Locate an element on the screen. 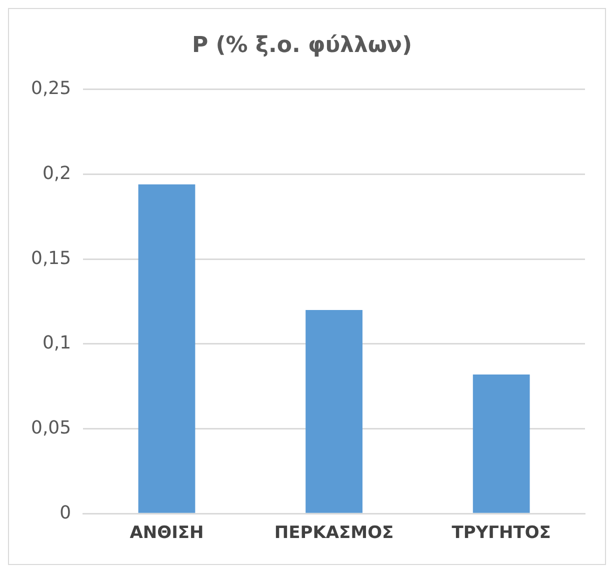 This screenshot has width=614, height=573. chart-title: P (% ξ.ο. φύλλων) is located at coordinates (302, 45).